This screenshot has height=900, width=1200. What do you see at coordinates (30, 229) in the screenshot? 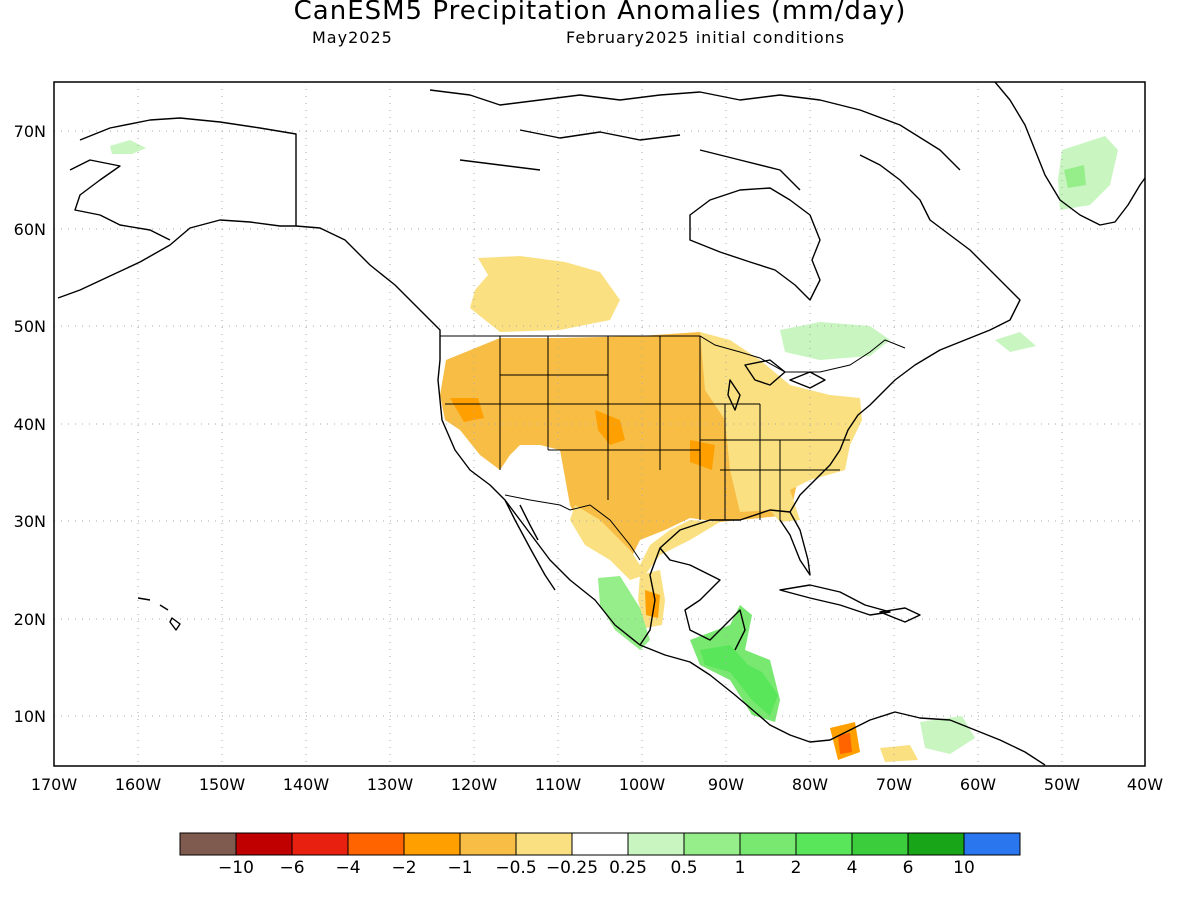
I see `lat-label-60n: 60N` at bounding box center [30, 229].